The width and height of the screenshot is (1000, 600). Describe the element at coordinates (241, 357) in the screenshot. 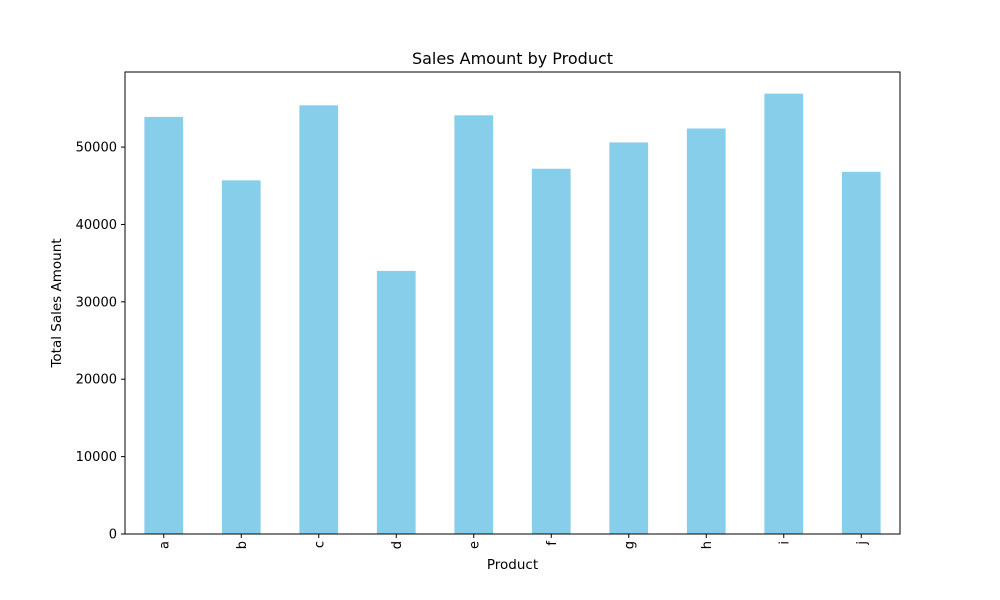

I see `bar-b` at that location.